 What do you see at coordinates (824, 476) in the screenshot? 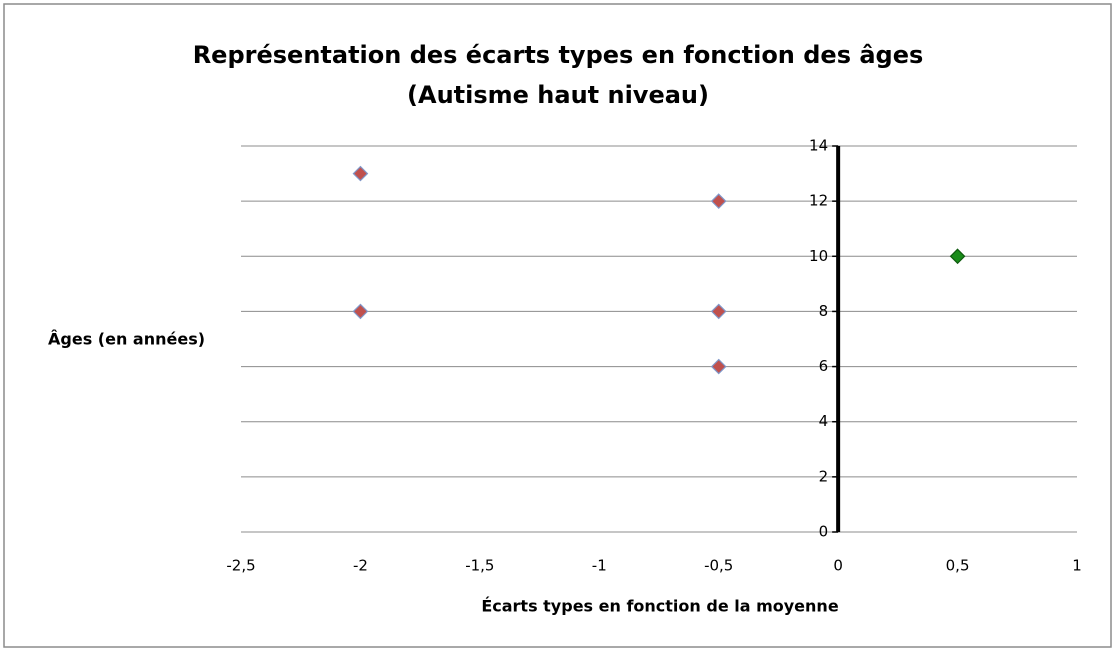
I see `y-tick-label: 2` at bounding box center [824, 476].